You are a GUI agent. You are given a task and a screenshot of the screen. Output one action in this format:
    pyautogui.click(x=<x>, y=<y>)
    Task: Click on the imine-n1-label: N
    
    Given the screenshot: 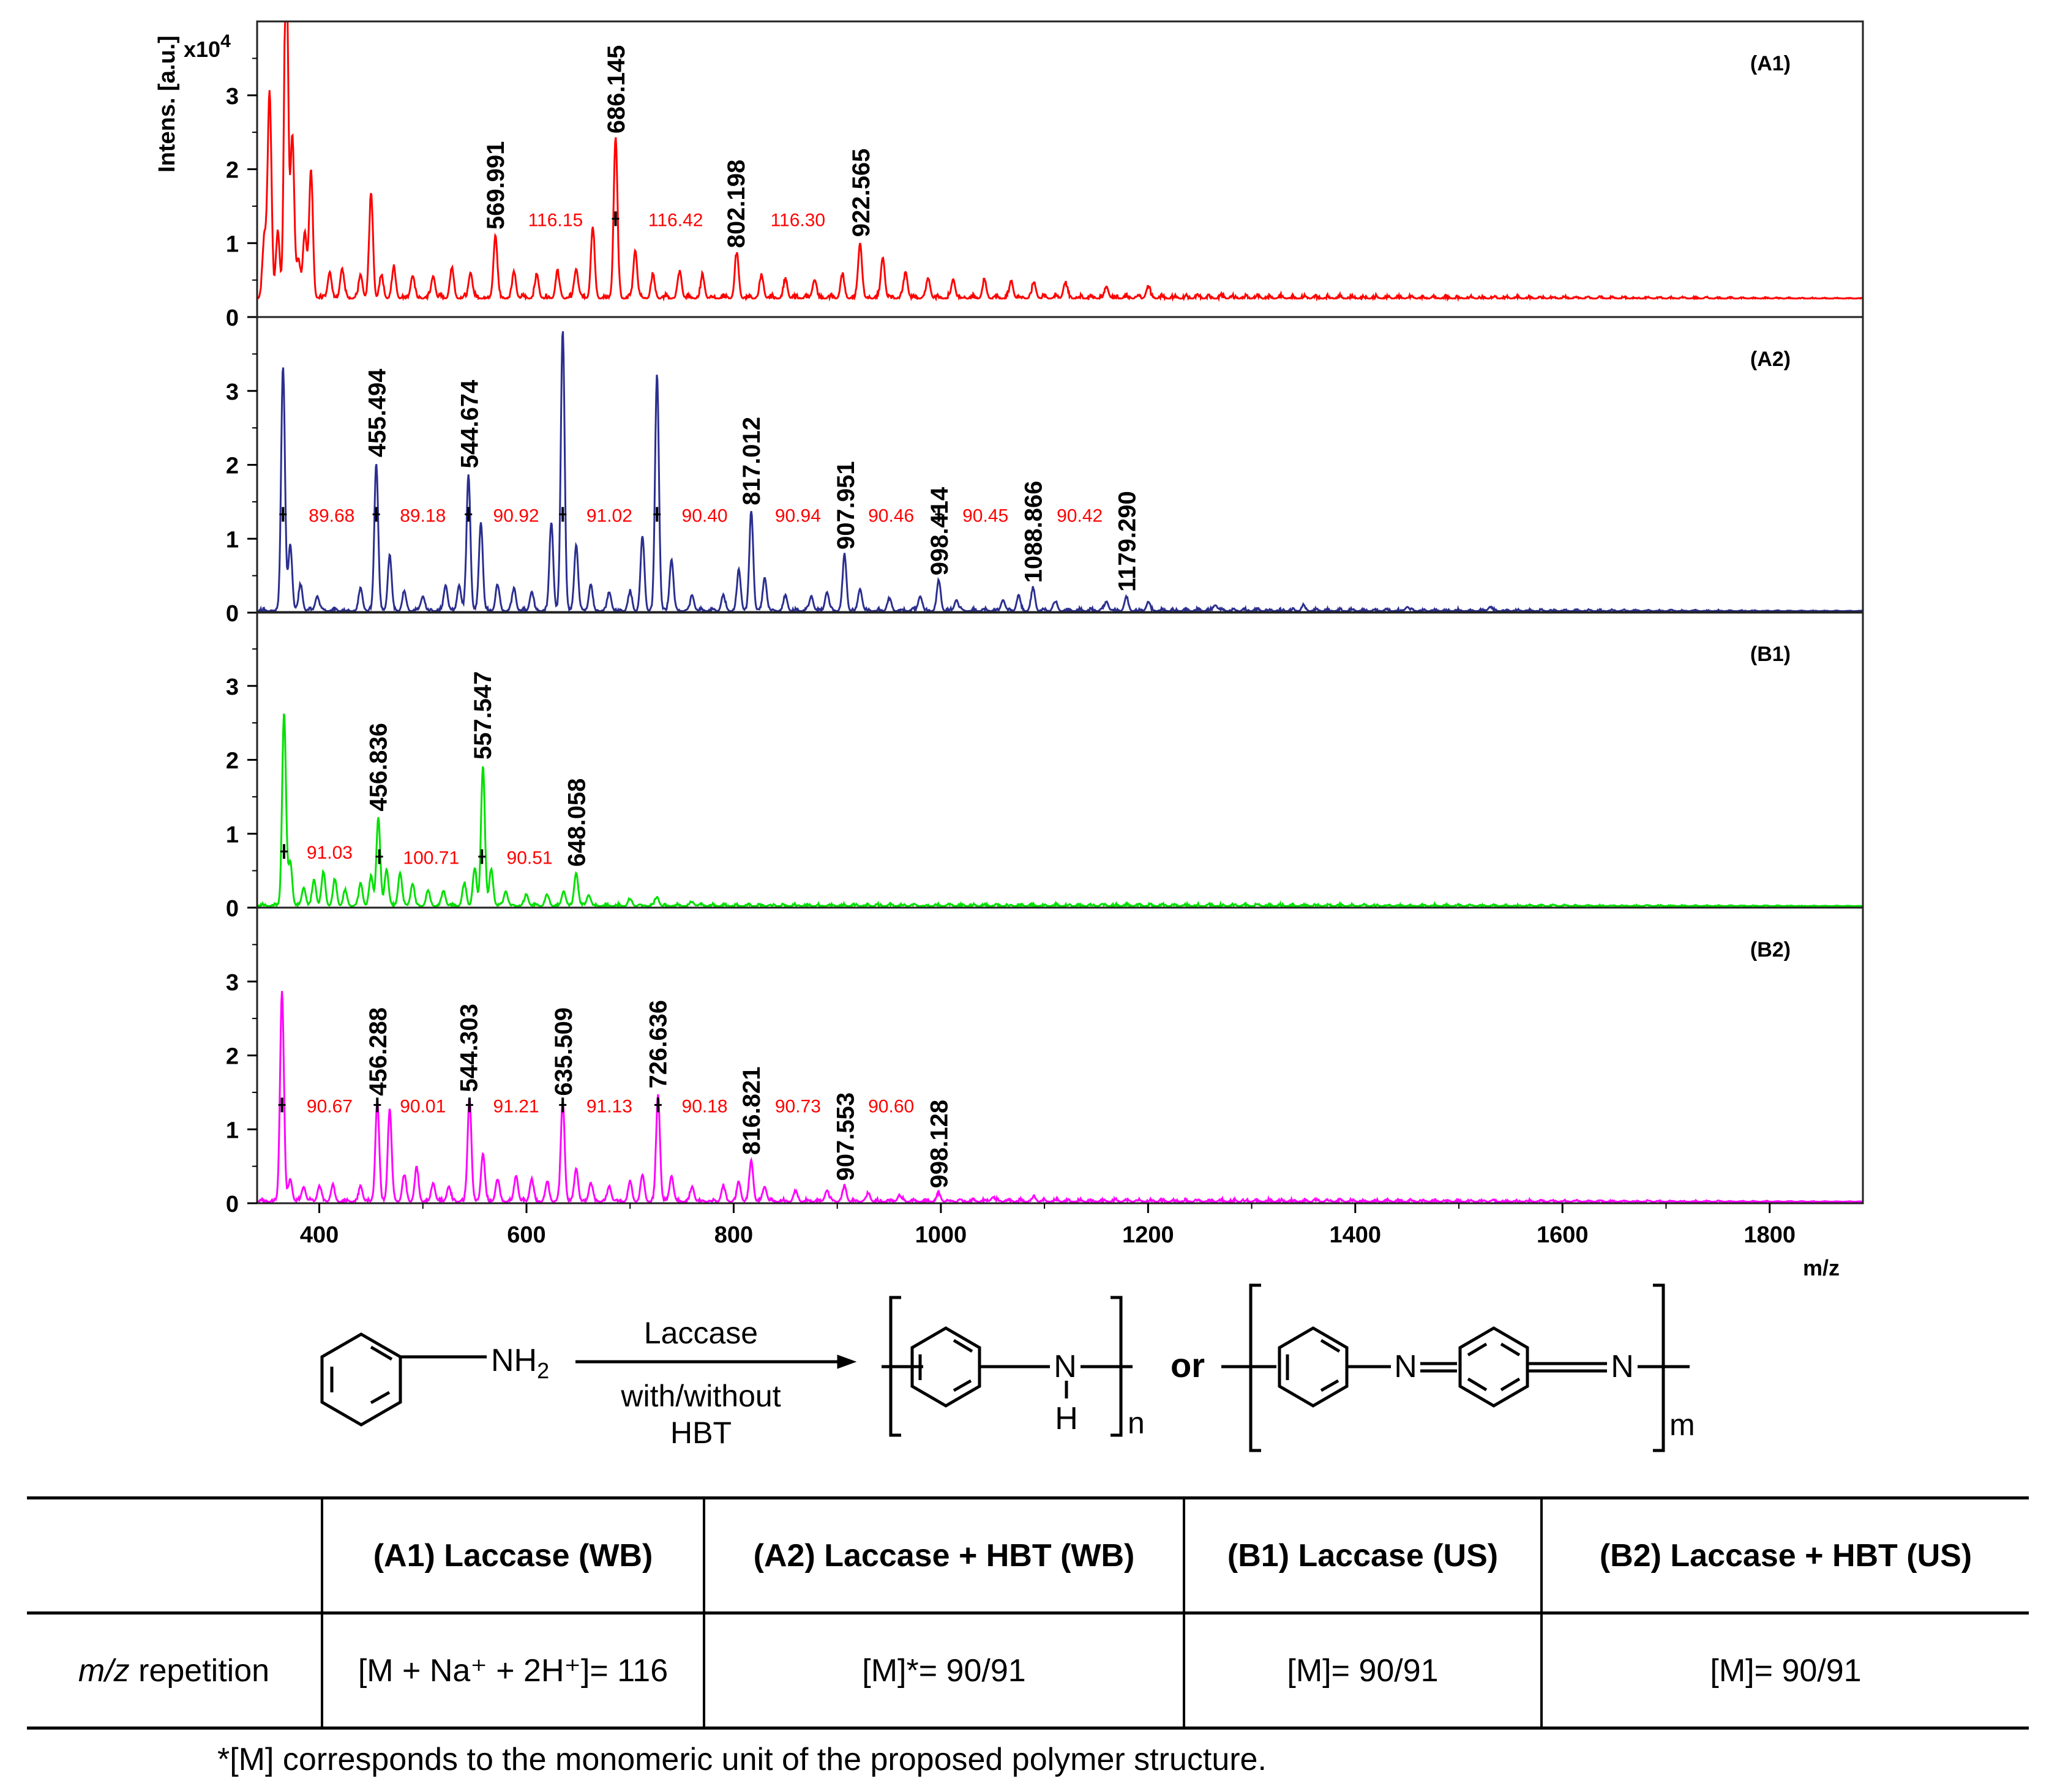 What is the action you would take?
    pyautogui.click(x=1405, y=1366)
    